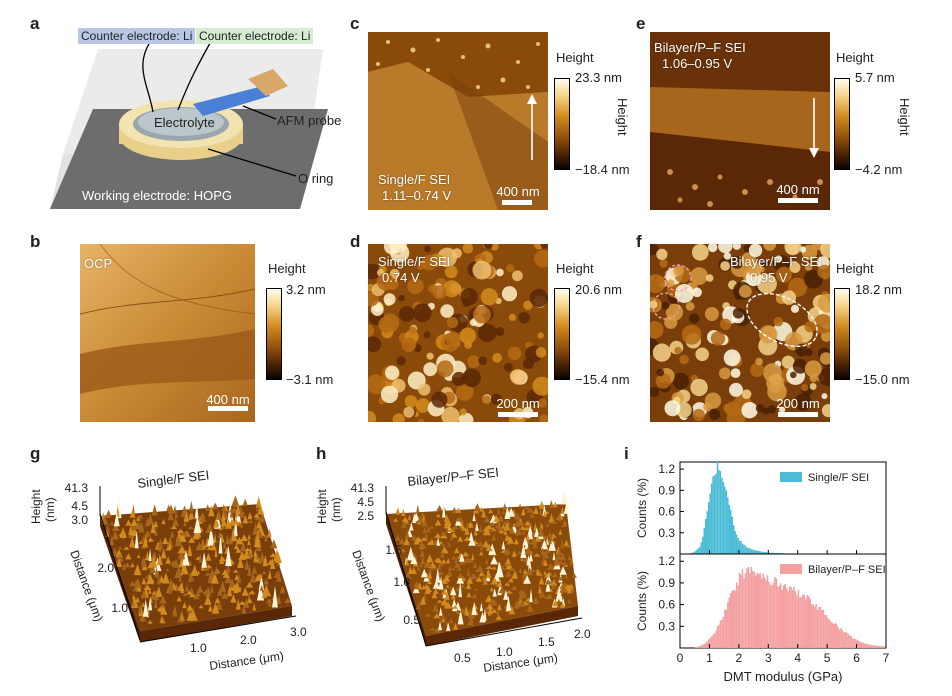 The height and width of the screenshot is (696, 952). What do you see at coordinates (700, 47) in the screenshot?
I see `panel-e-condition: Bilayer/P–F SEI` at bounding box center [700, 47].